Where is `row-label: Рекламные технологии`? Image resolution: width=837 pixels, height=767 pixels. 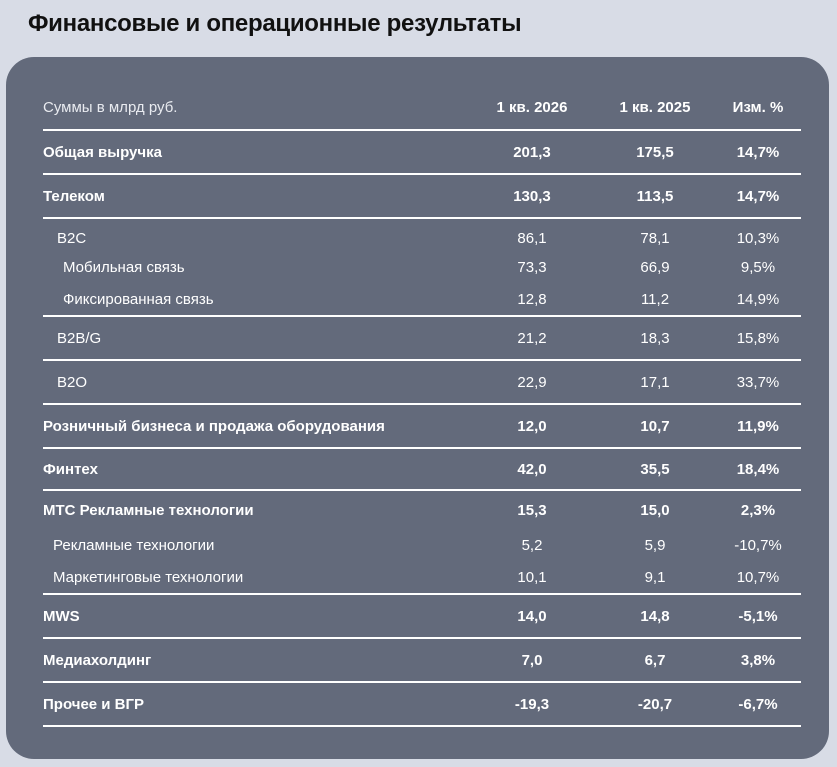 row-label: Рекламные технологии is located at coordinates (134, 545).